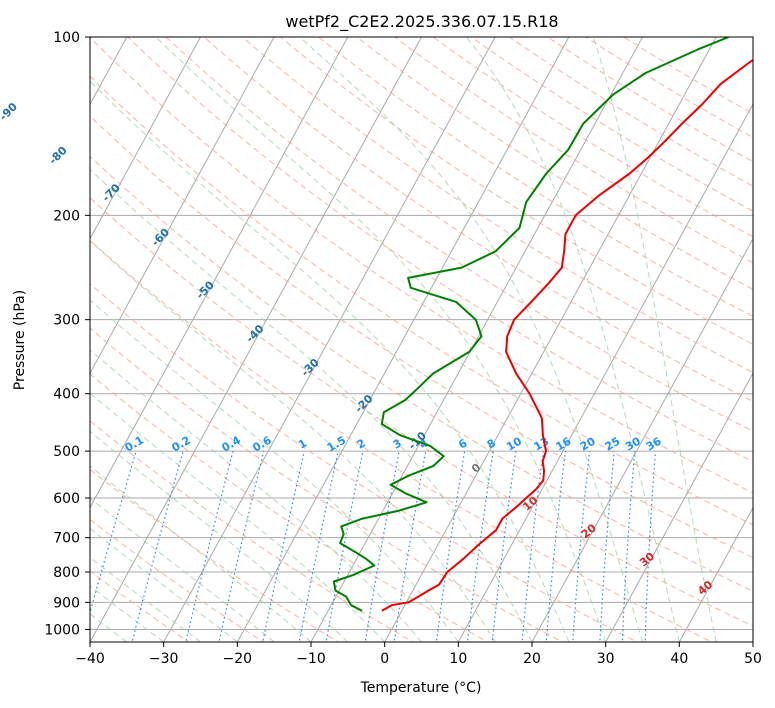 Image resolution: width=775 pixels, height=708 pixels. I want to click on y-tick-label: 800, so click(66, 573).